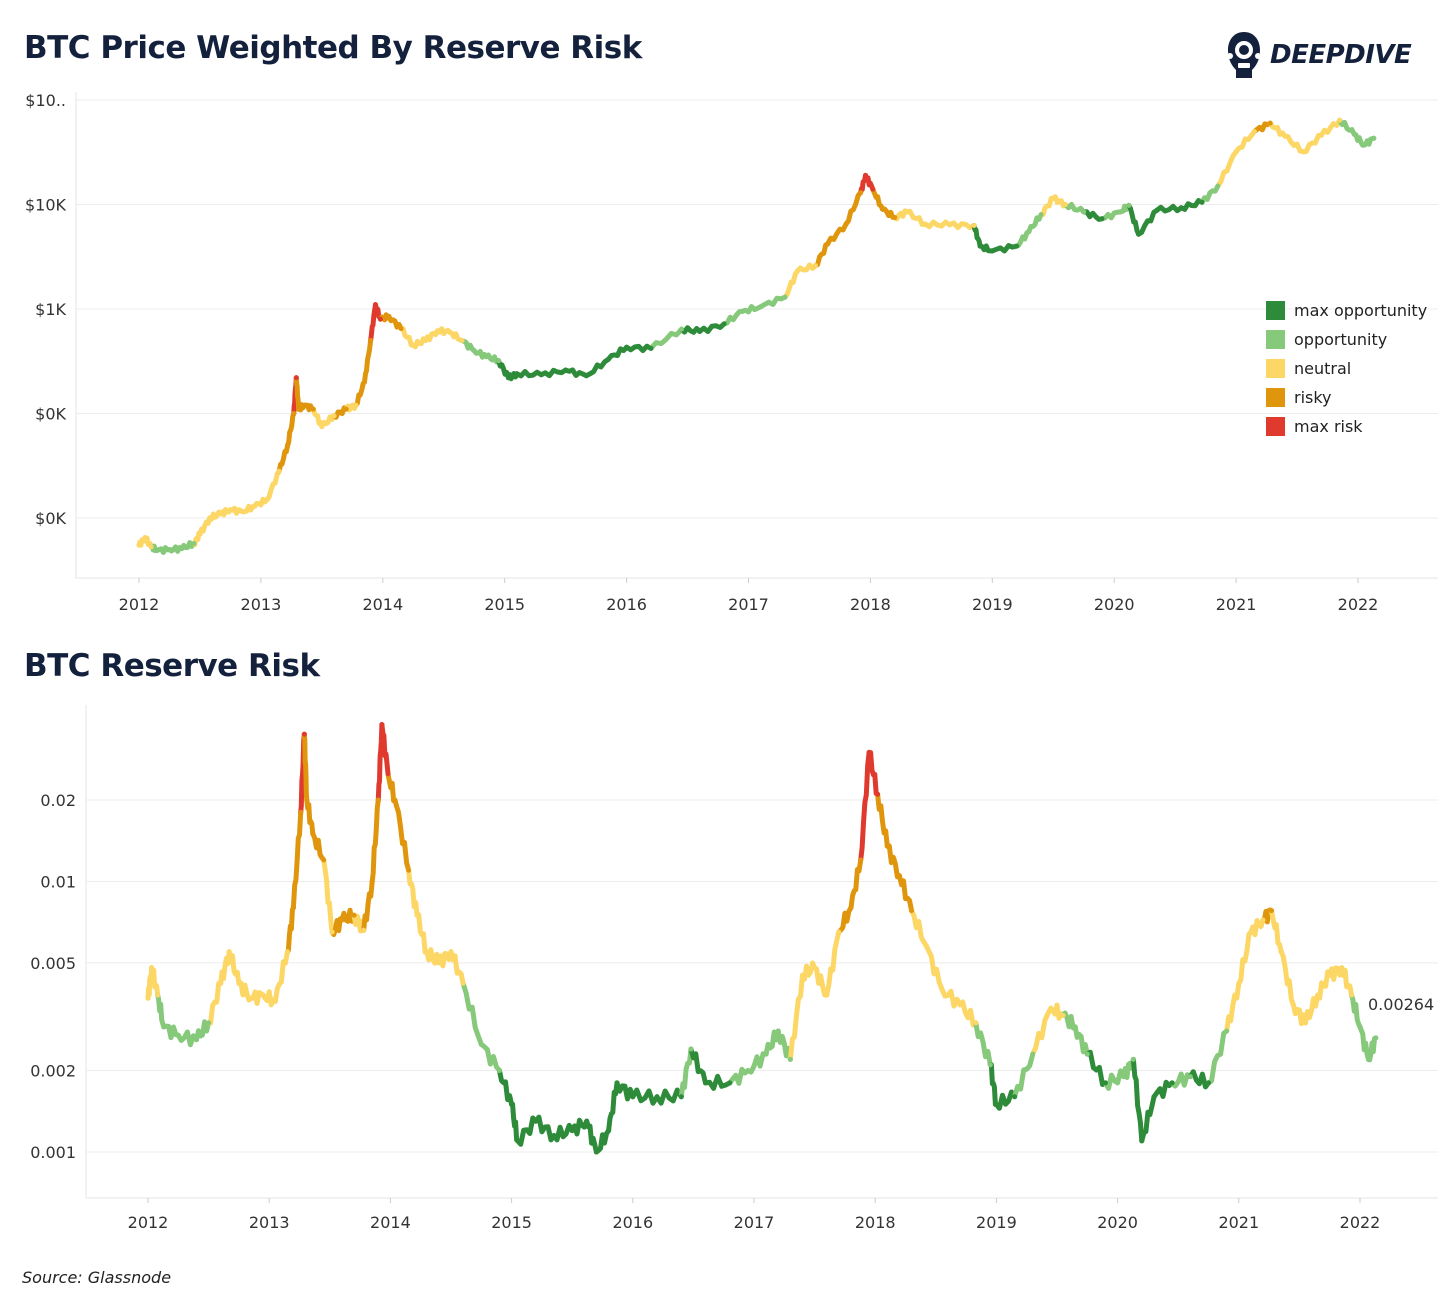  What do you see at coordinates (53, 1071) in the screenshot?
I see `y-tick-label: 0.002` at bounding box center [53, 1071].